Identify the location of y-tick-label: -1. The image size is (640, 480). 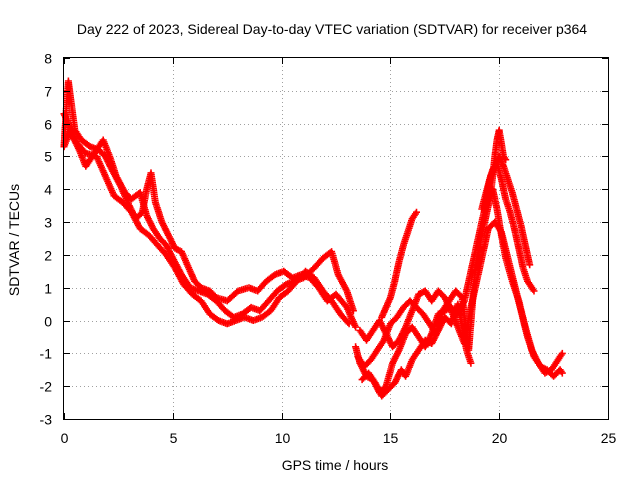
(46, 354).